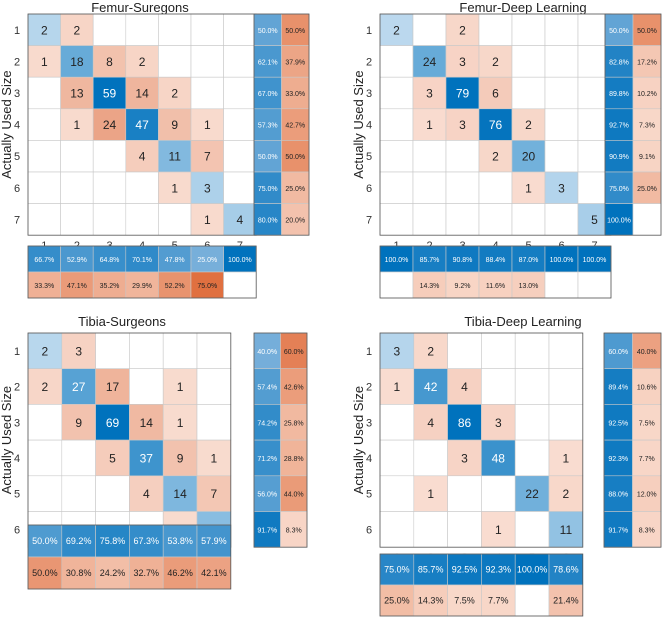  What do you see at coordinates (397, 601) in the screenshot?
I see `col-summary-value: 25.0%` at bounding box center [397, 601].